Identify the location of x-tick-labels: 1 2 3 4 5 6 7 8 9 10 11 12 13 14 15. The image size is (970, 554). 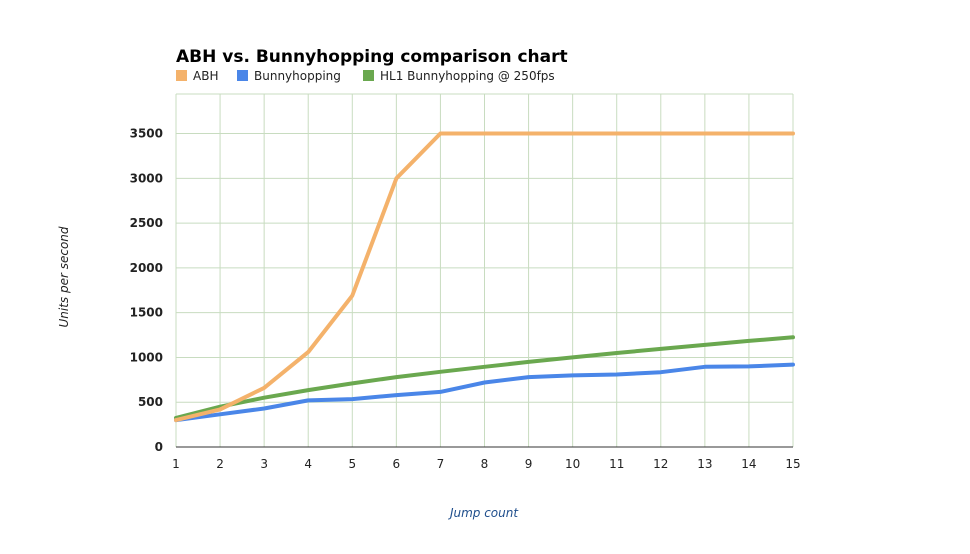
(486, 464).